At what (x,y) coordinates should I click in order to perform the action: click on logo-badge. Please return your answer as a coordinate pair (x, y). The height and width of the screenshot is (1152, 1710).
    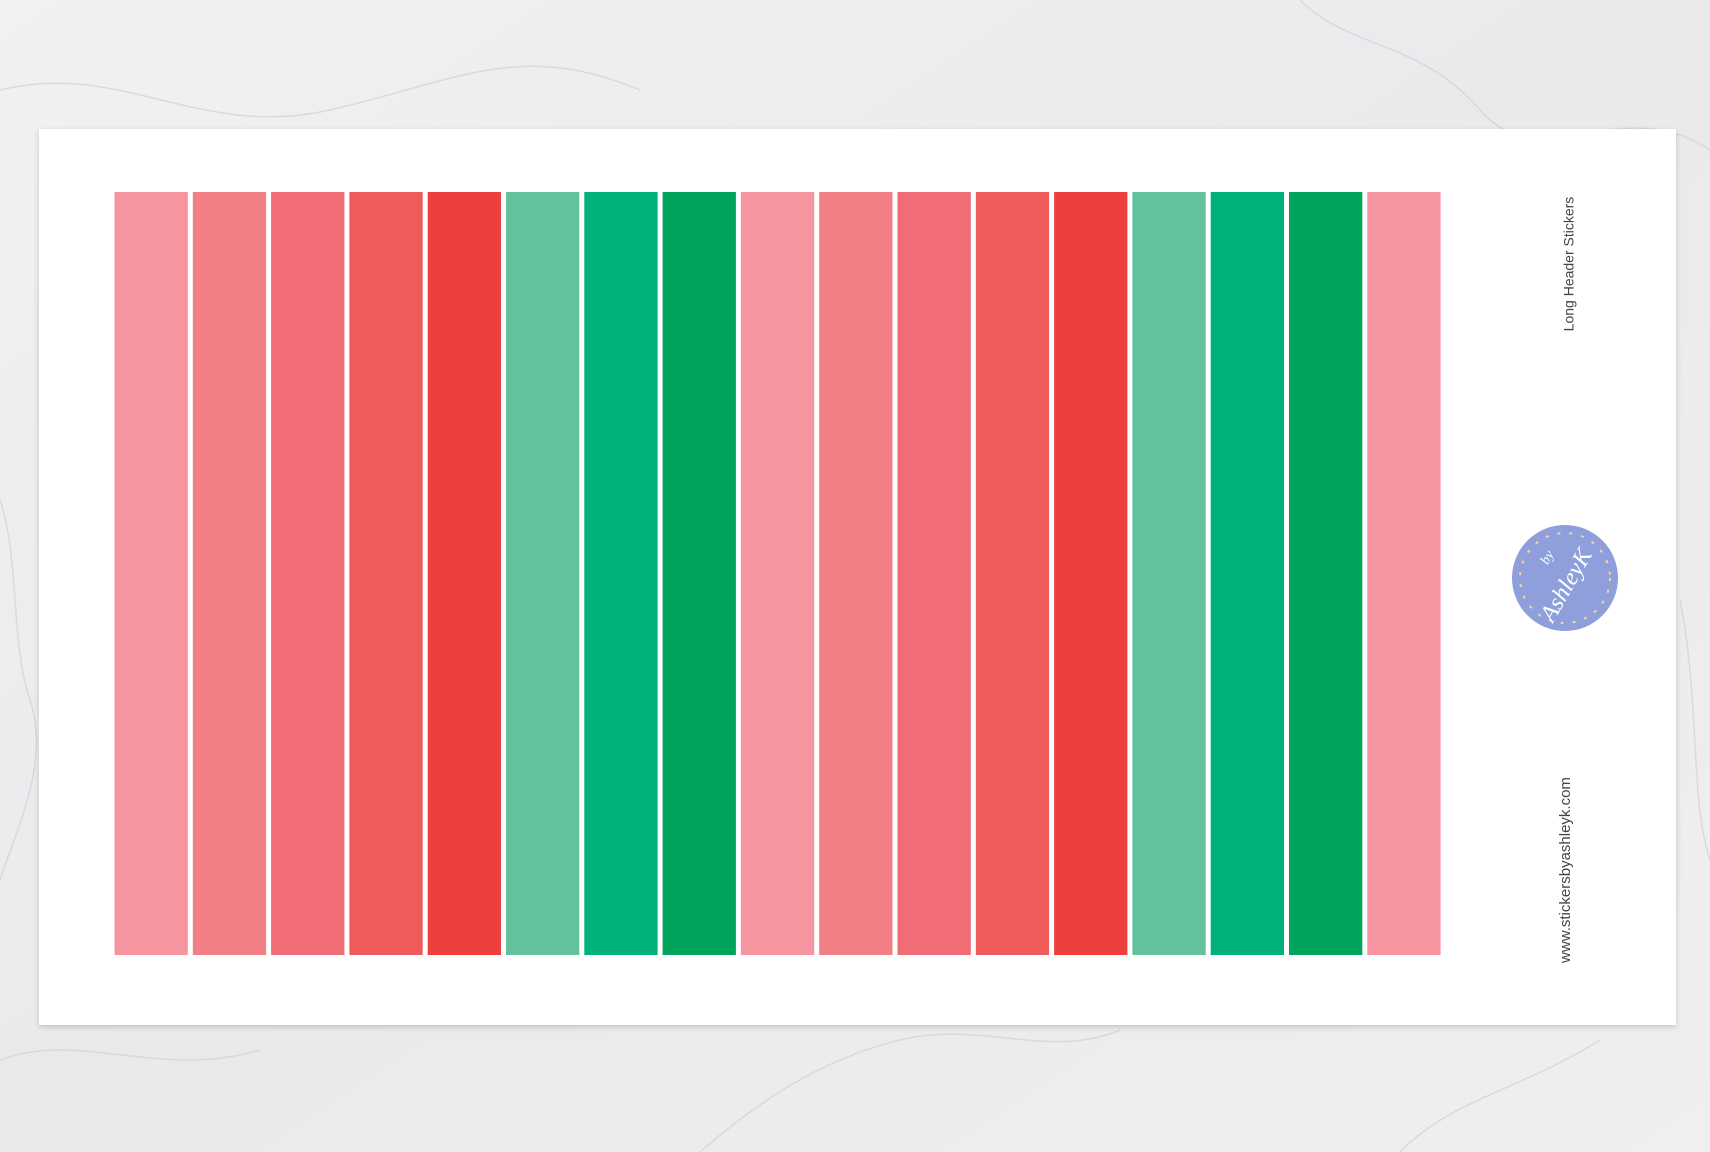
    Looking at the image, I should click on (1565, 578).